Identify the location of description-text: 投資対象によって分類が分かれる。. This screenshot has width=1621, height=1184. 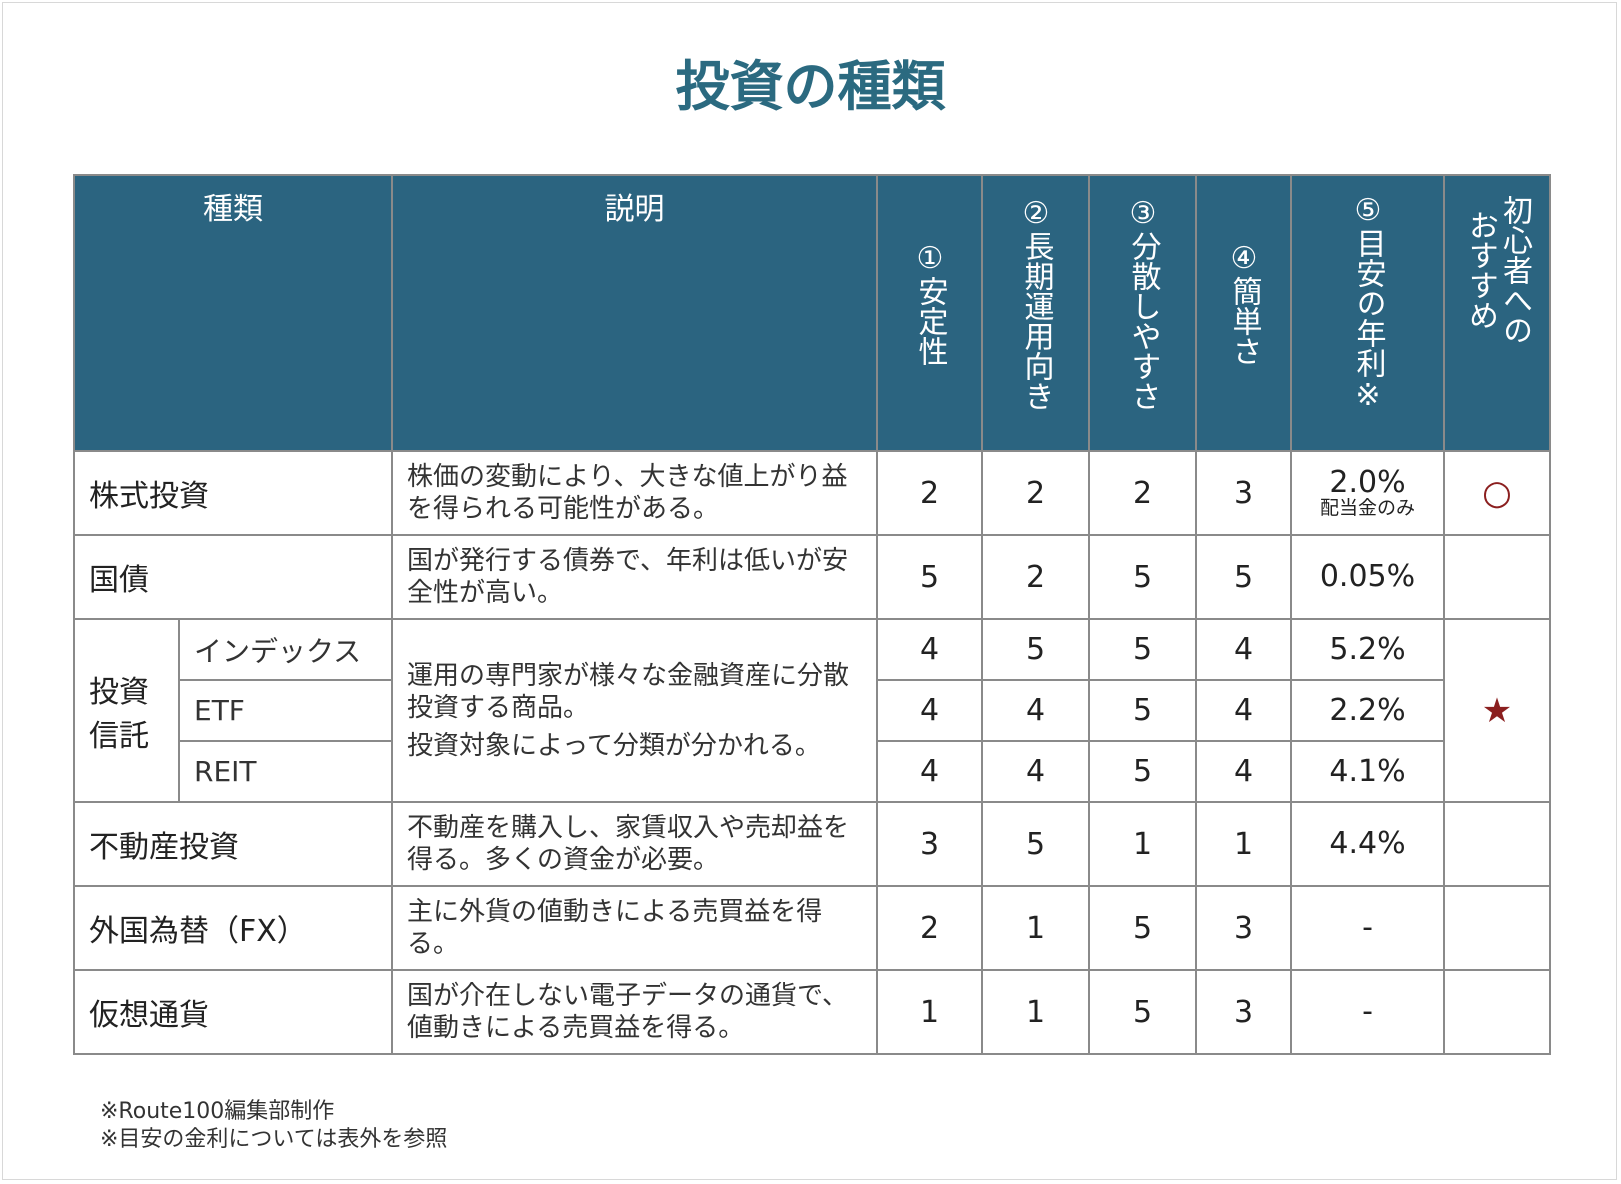
(614, 745).